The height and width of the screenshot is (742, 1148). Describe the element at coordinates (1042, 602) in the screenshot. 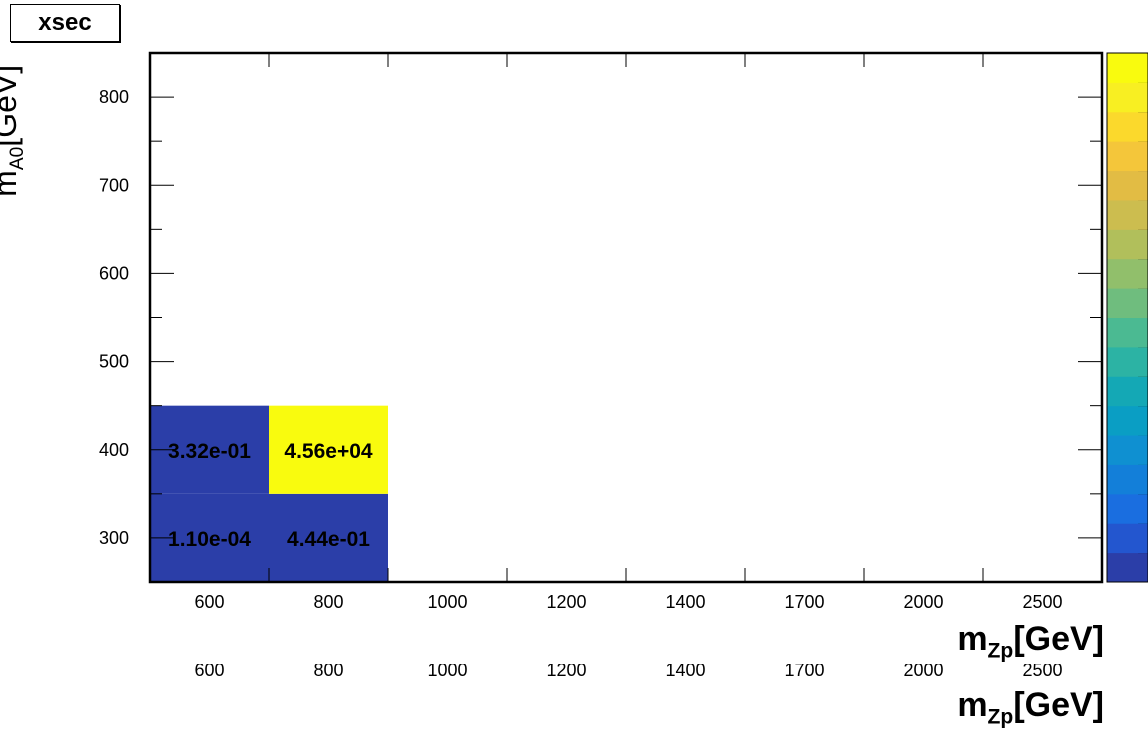

I see `x-tick-label: 2500` at that location.